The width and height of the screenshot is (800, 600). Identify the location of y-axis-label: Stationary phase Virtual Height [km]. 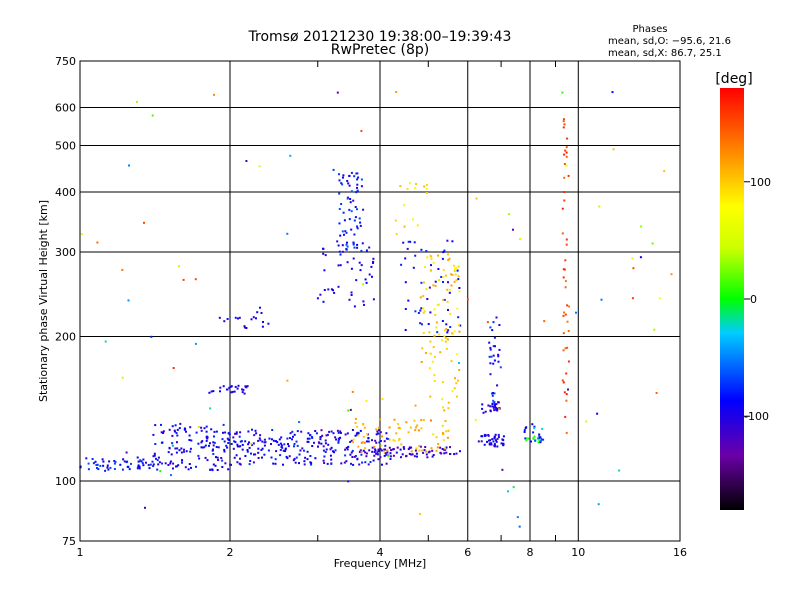
(43, 301).